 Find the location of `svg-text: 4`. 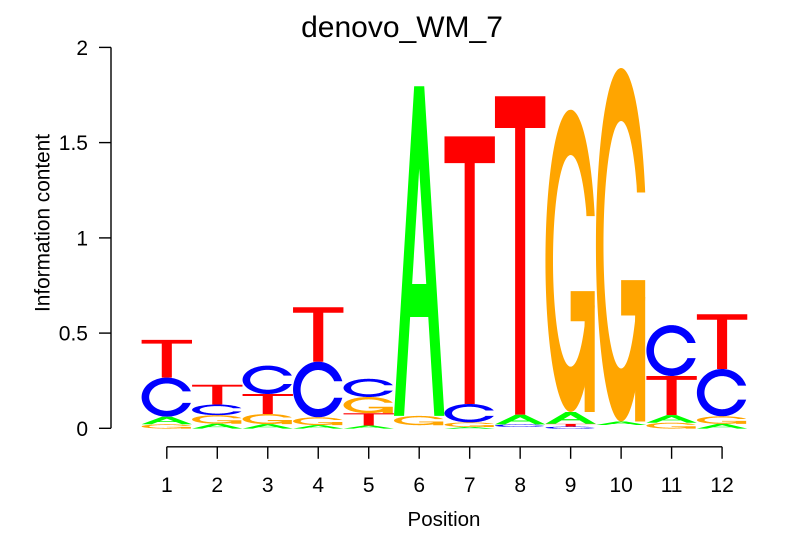

svg-text: 4 is located at coordinates (318, 485).